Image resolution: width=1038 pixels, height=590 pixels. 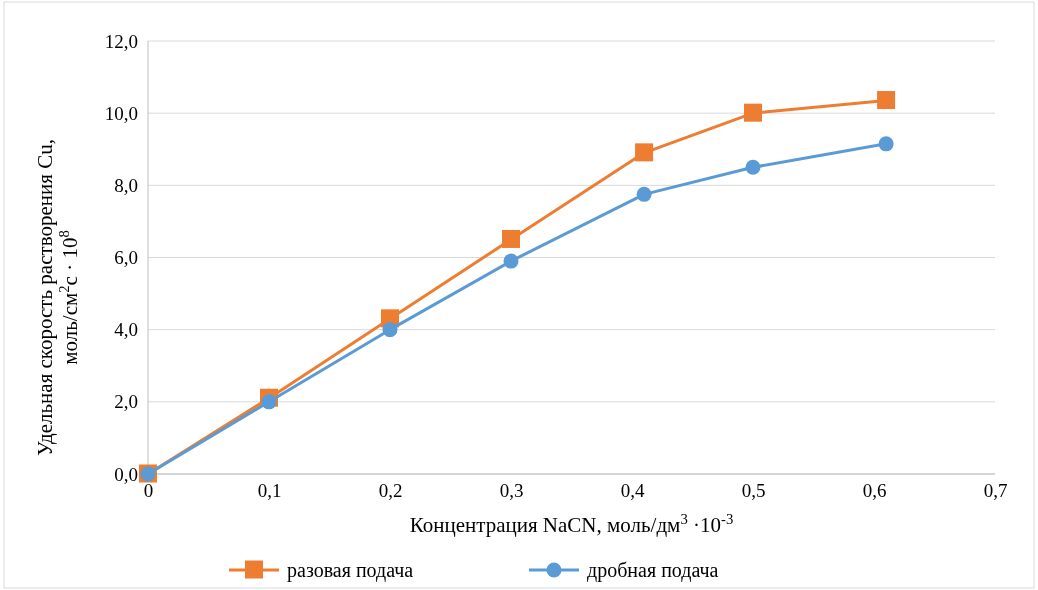 I want to click on x-tick-label: 0,5, so click(x=753, y=491).